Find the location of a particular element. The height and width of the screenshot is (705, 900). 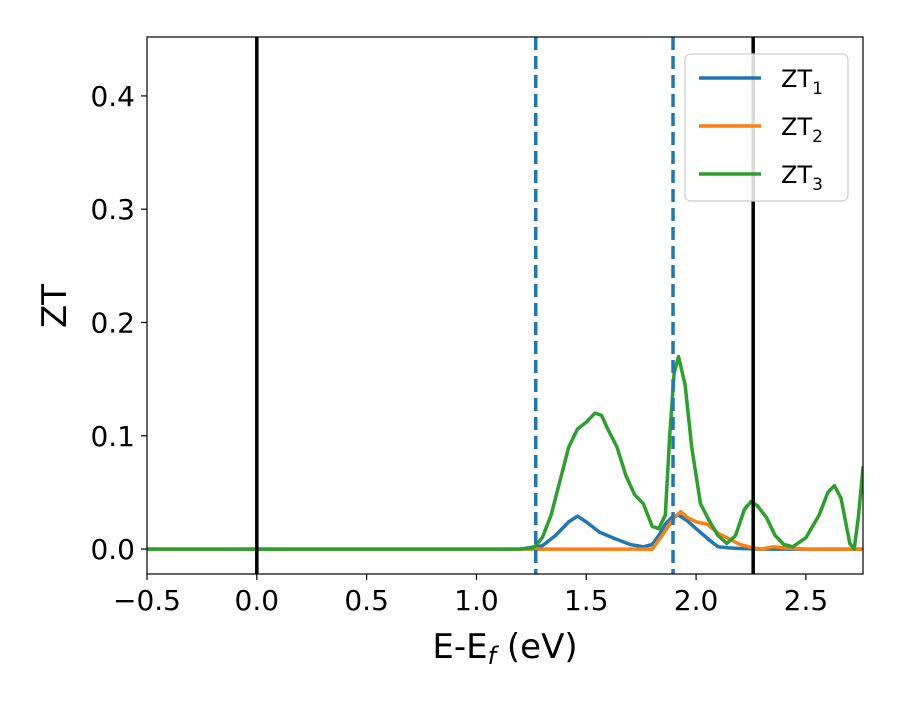

x-axis-ticks: −0.5 0.0 0.5 1.0 1.5 2.0 2.5 is located at coordinates (470, 595).